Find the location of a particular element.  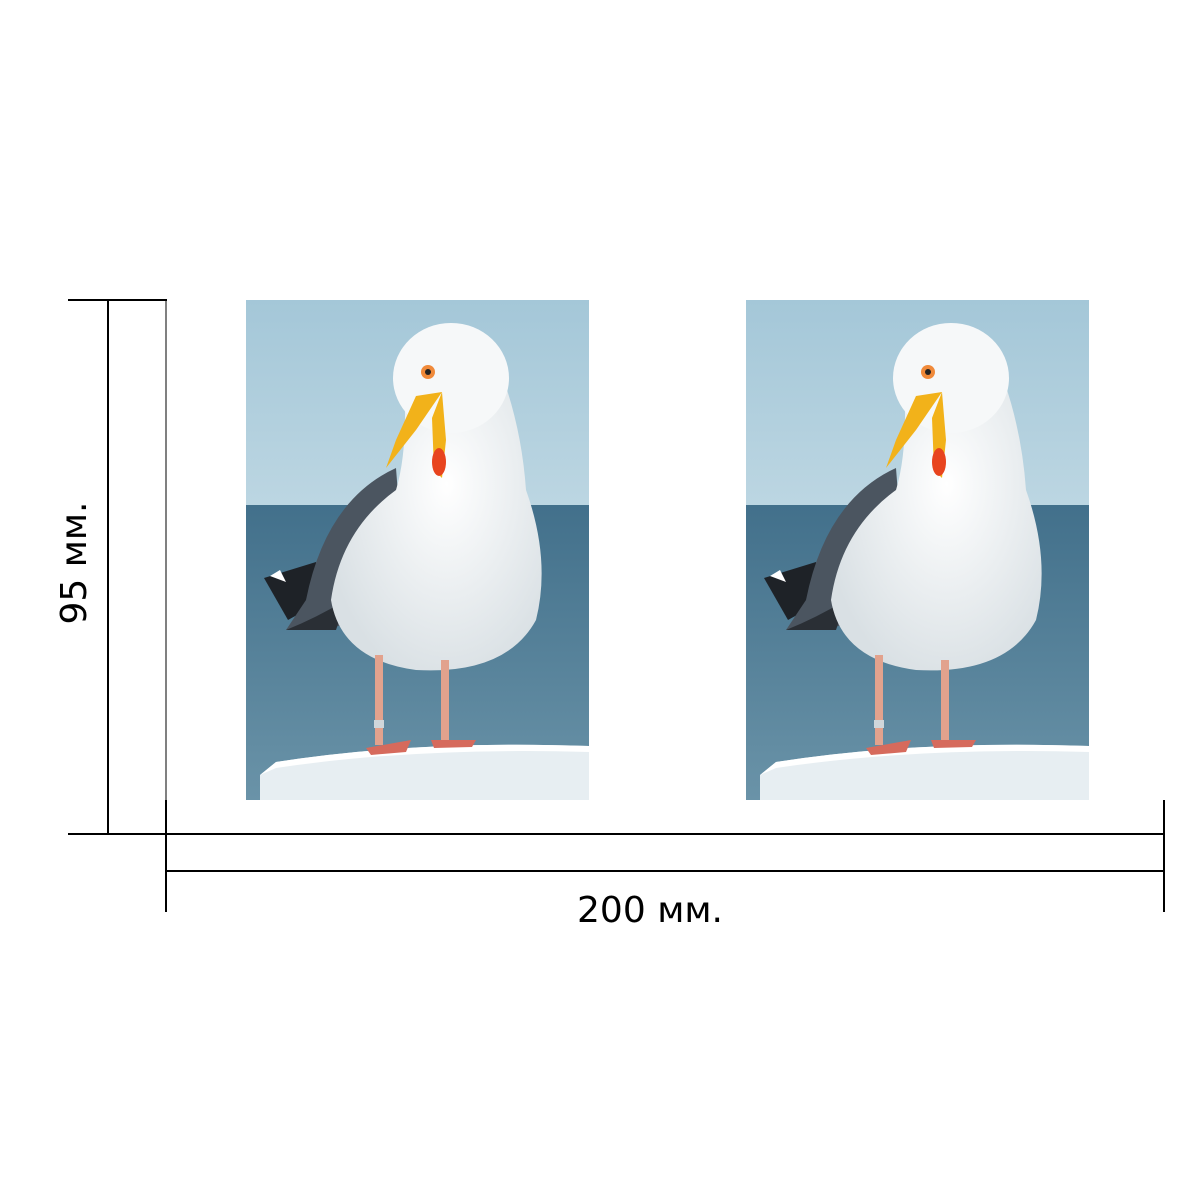

seagull-photo-right is located at coordinates (917, 550).